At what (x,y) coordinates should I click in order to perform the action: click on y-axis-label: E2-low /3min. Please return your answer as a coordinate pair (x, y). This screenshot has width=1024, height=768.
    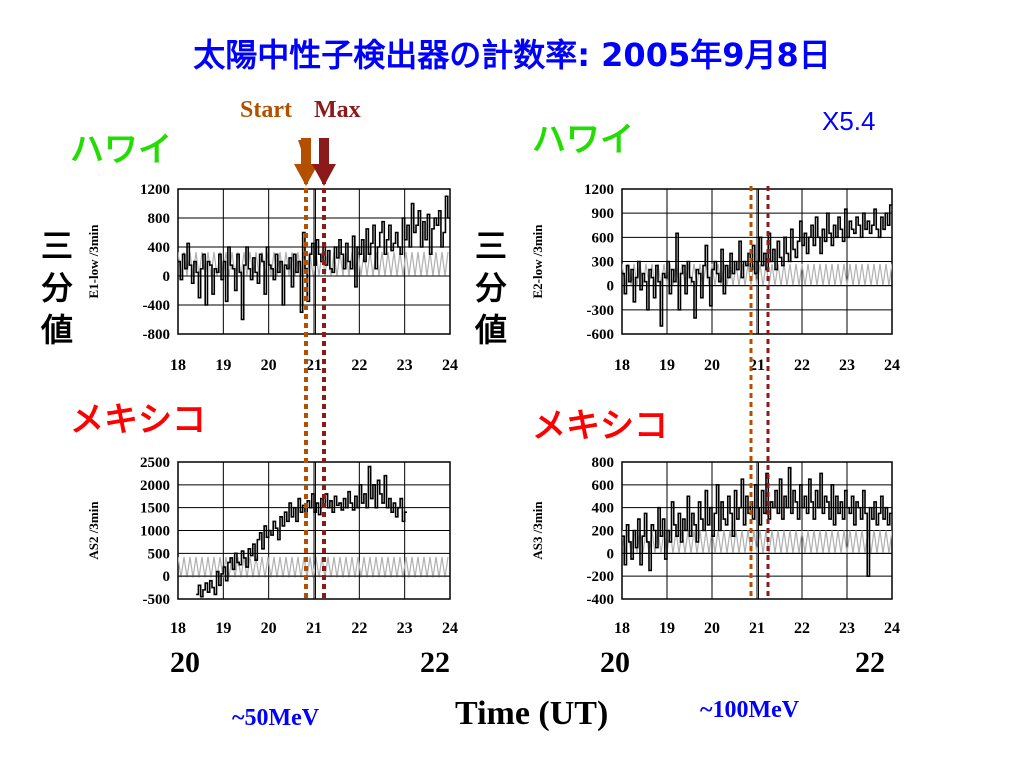
    Looking at the image, I should click on (537, 261).